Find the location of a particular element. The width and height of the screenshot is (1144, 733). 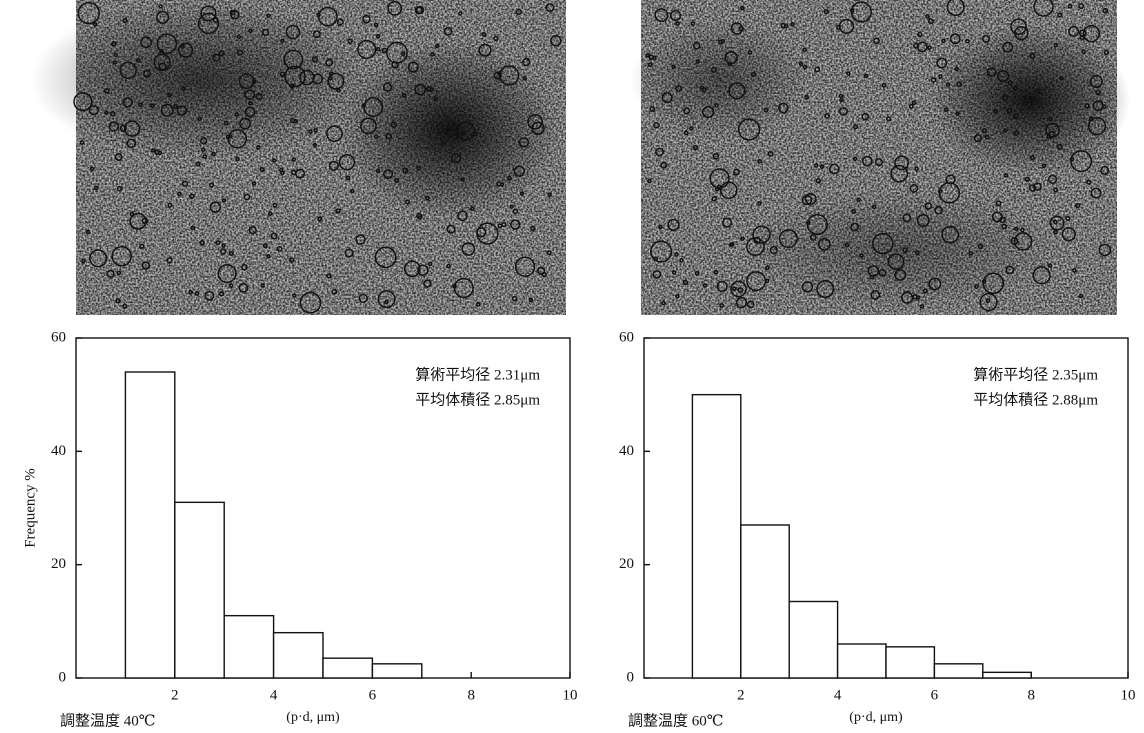

y-axis-label: Frequency % is located at coordinates (30, 508).